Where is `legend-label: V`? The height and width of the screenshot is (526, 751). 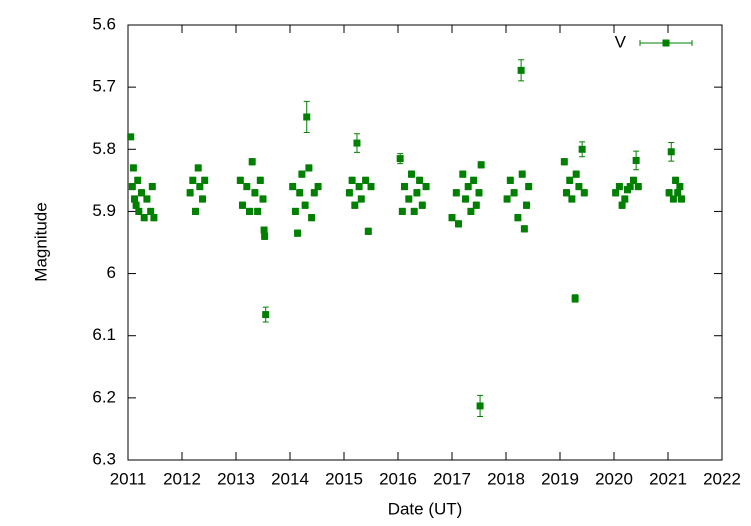 legend-label: V is located at coordinates (621, 41).